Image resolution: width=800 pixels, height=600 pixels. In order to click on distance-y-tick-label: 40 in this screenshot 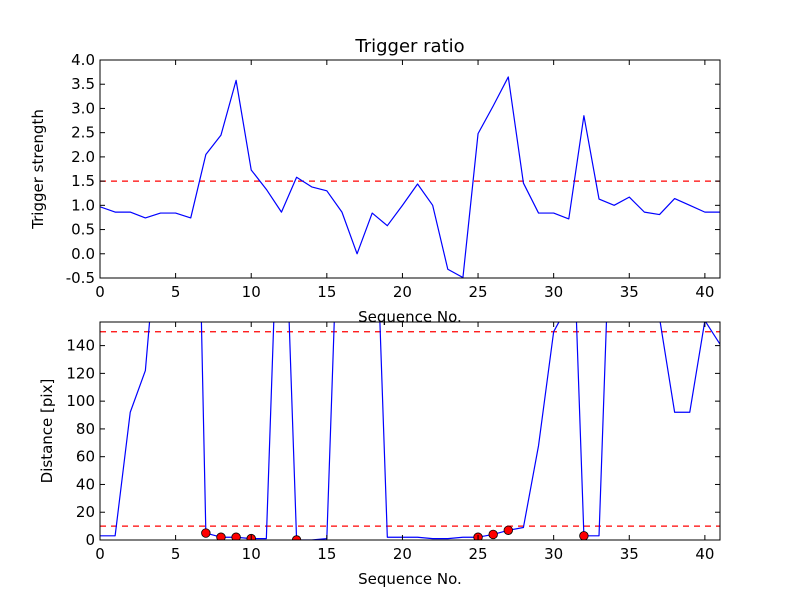, I will do `click(85, 484)`.